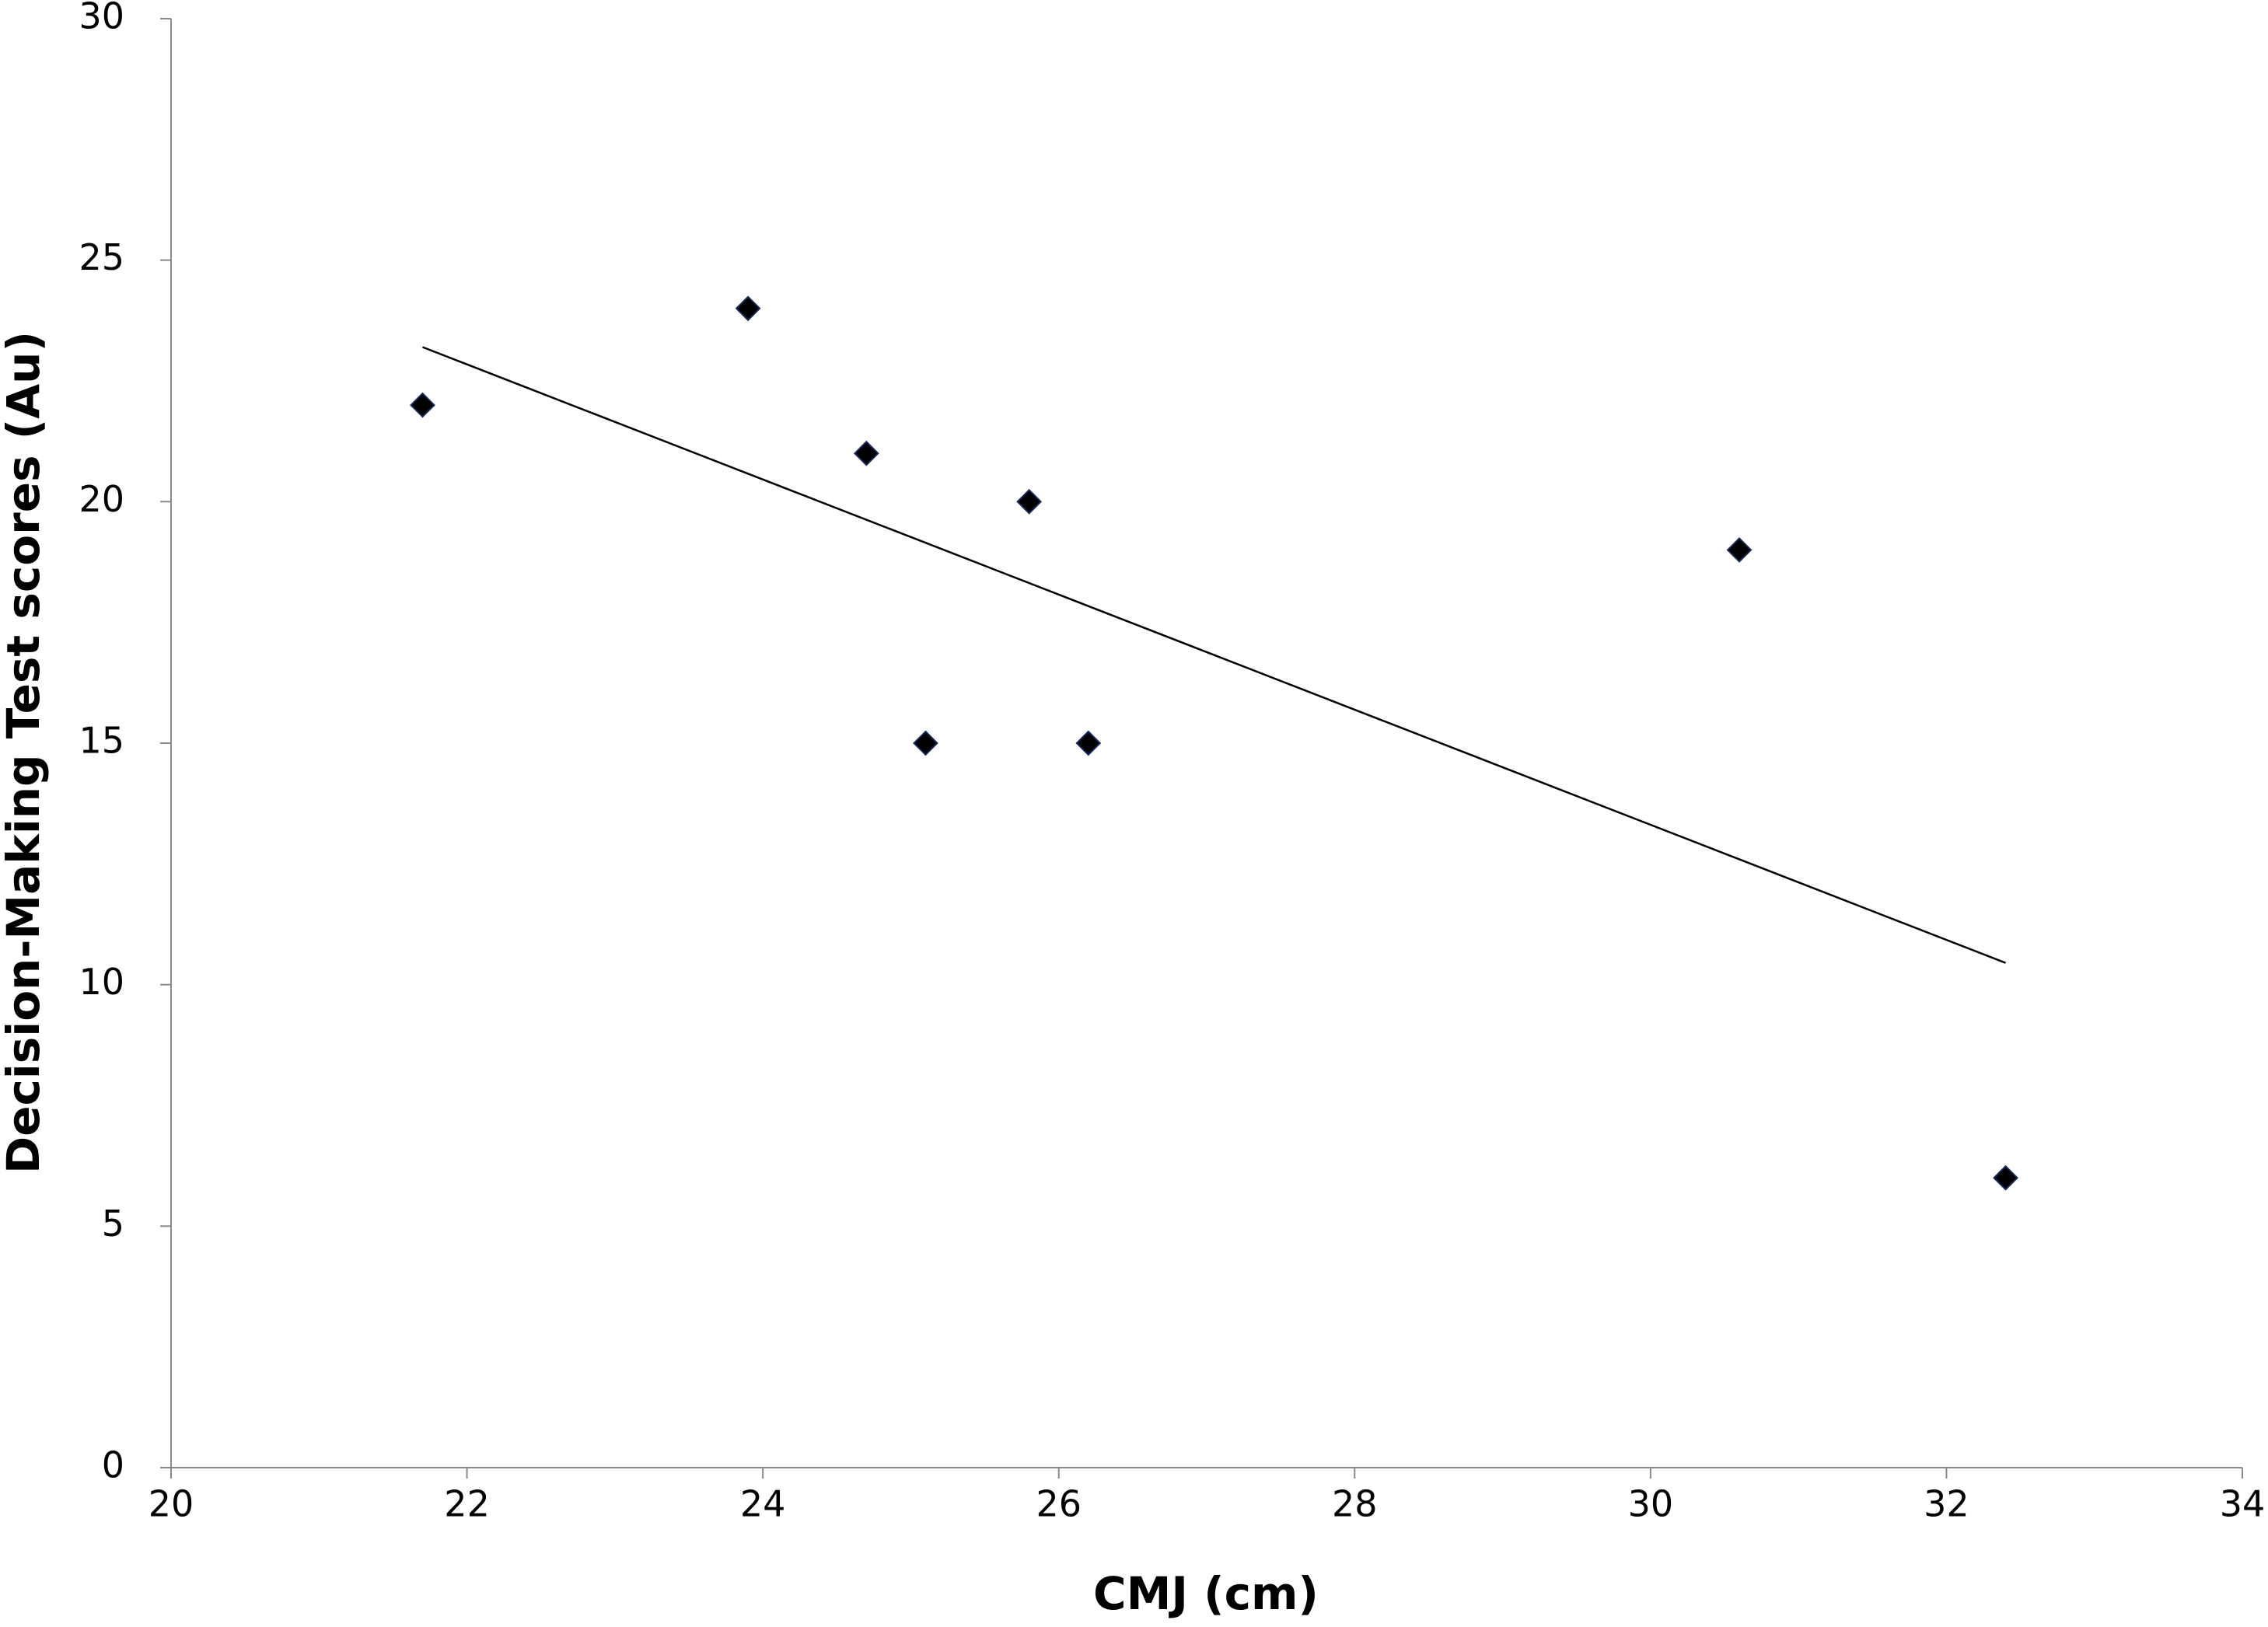 This screenshot has height=1627, width=2268. Describe the element at coordinates (2243, 1504) in the screenshot. I see `x-tick-label: 34` at that location.